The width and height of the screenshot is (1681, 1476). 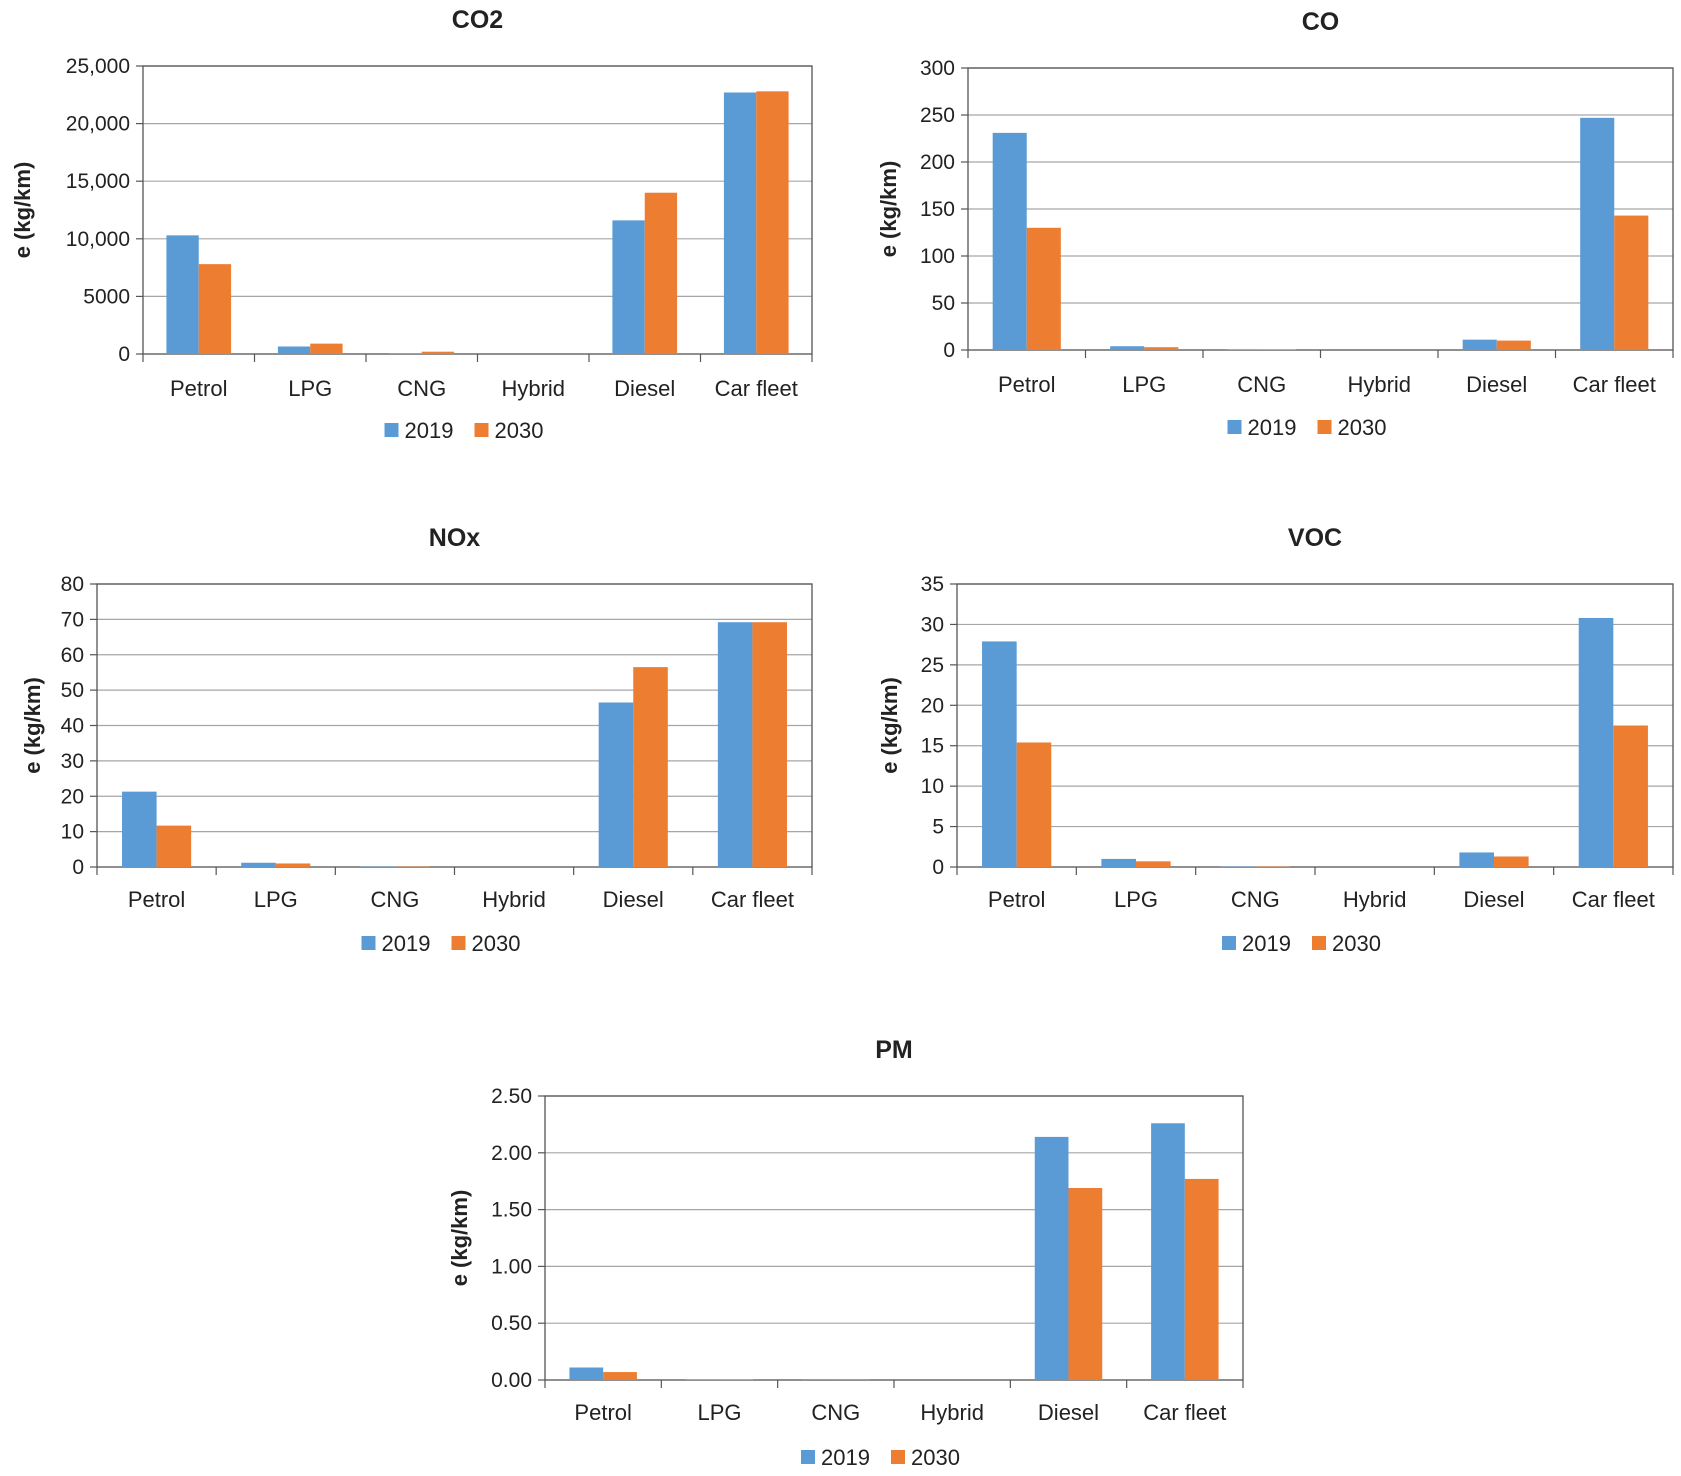 What do you see at coordinates (511, 1323) in the screenshot?
I see `y-tick-label: 0.50` at bounding box center [511, 1323].